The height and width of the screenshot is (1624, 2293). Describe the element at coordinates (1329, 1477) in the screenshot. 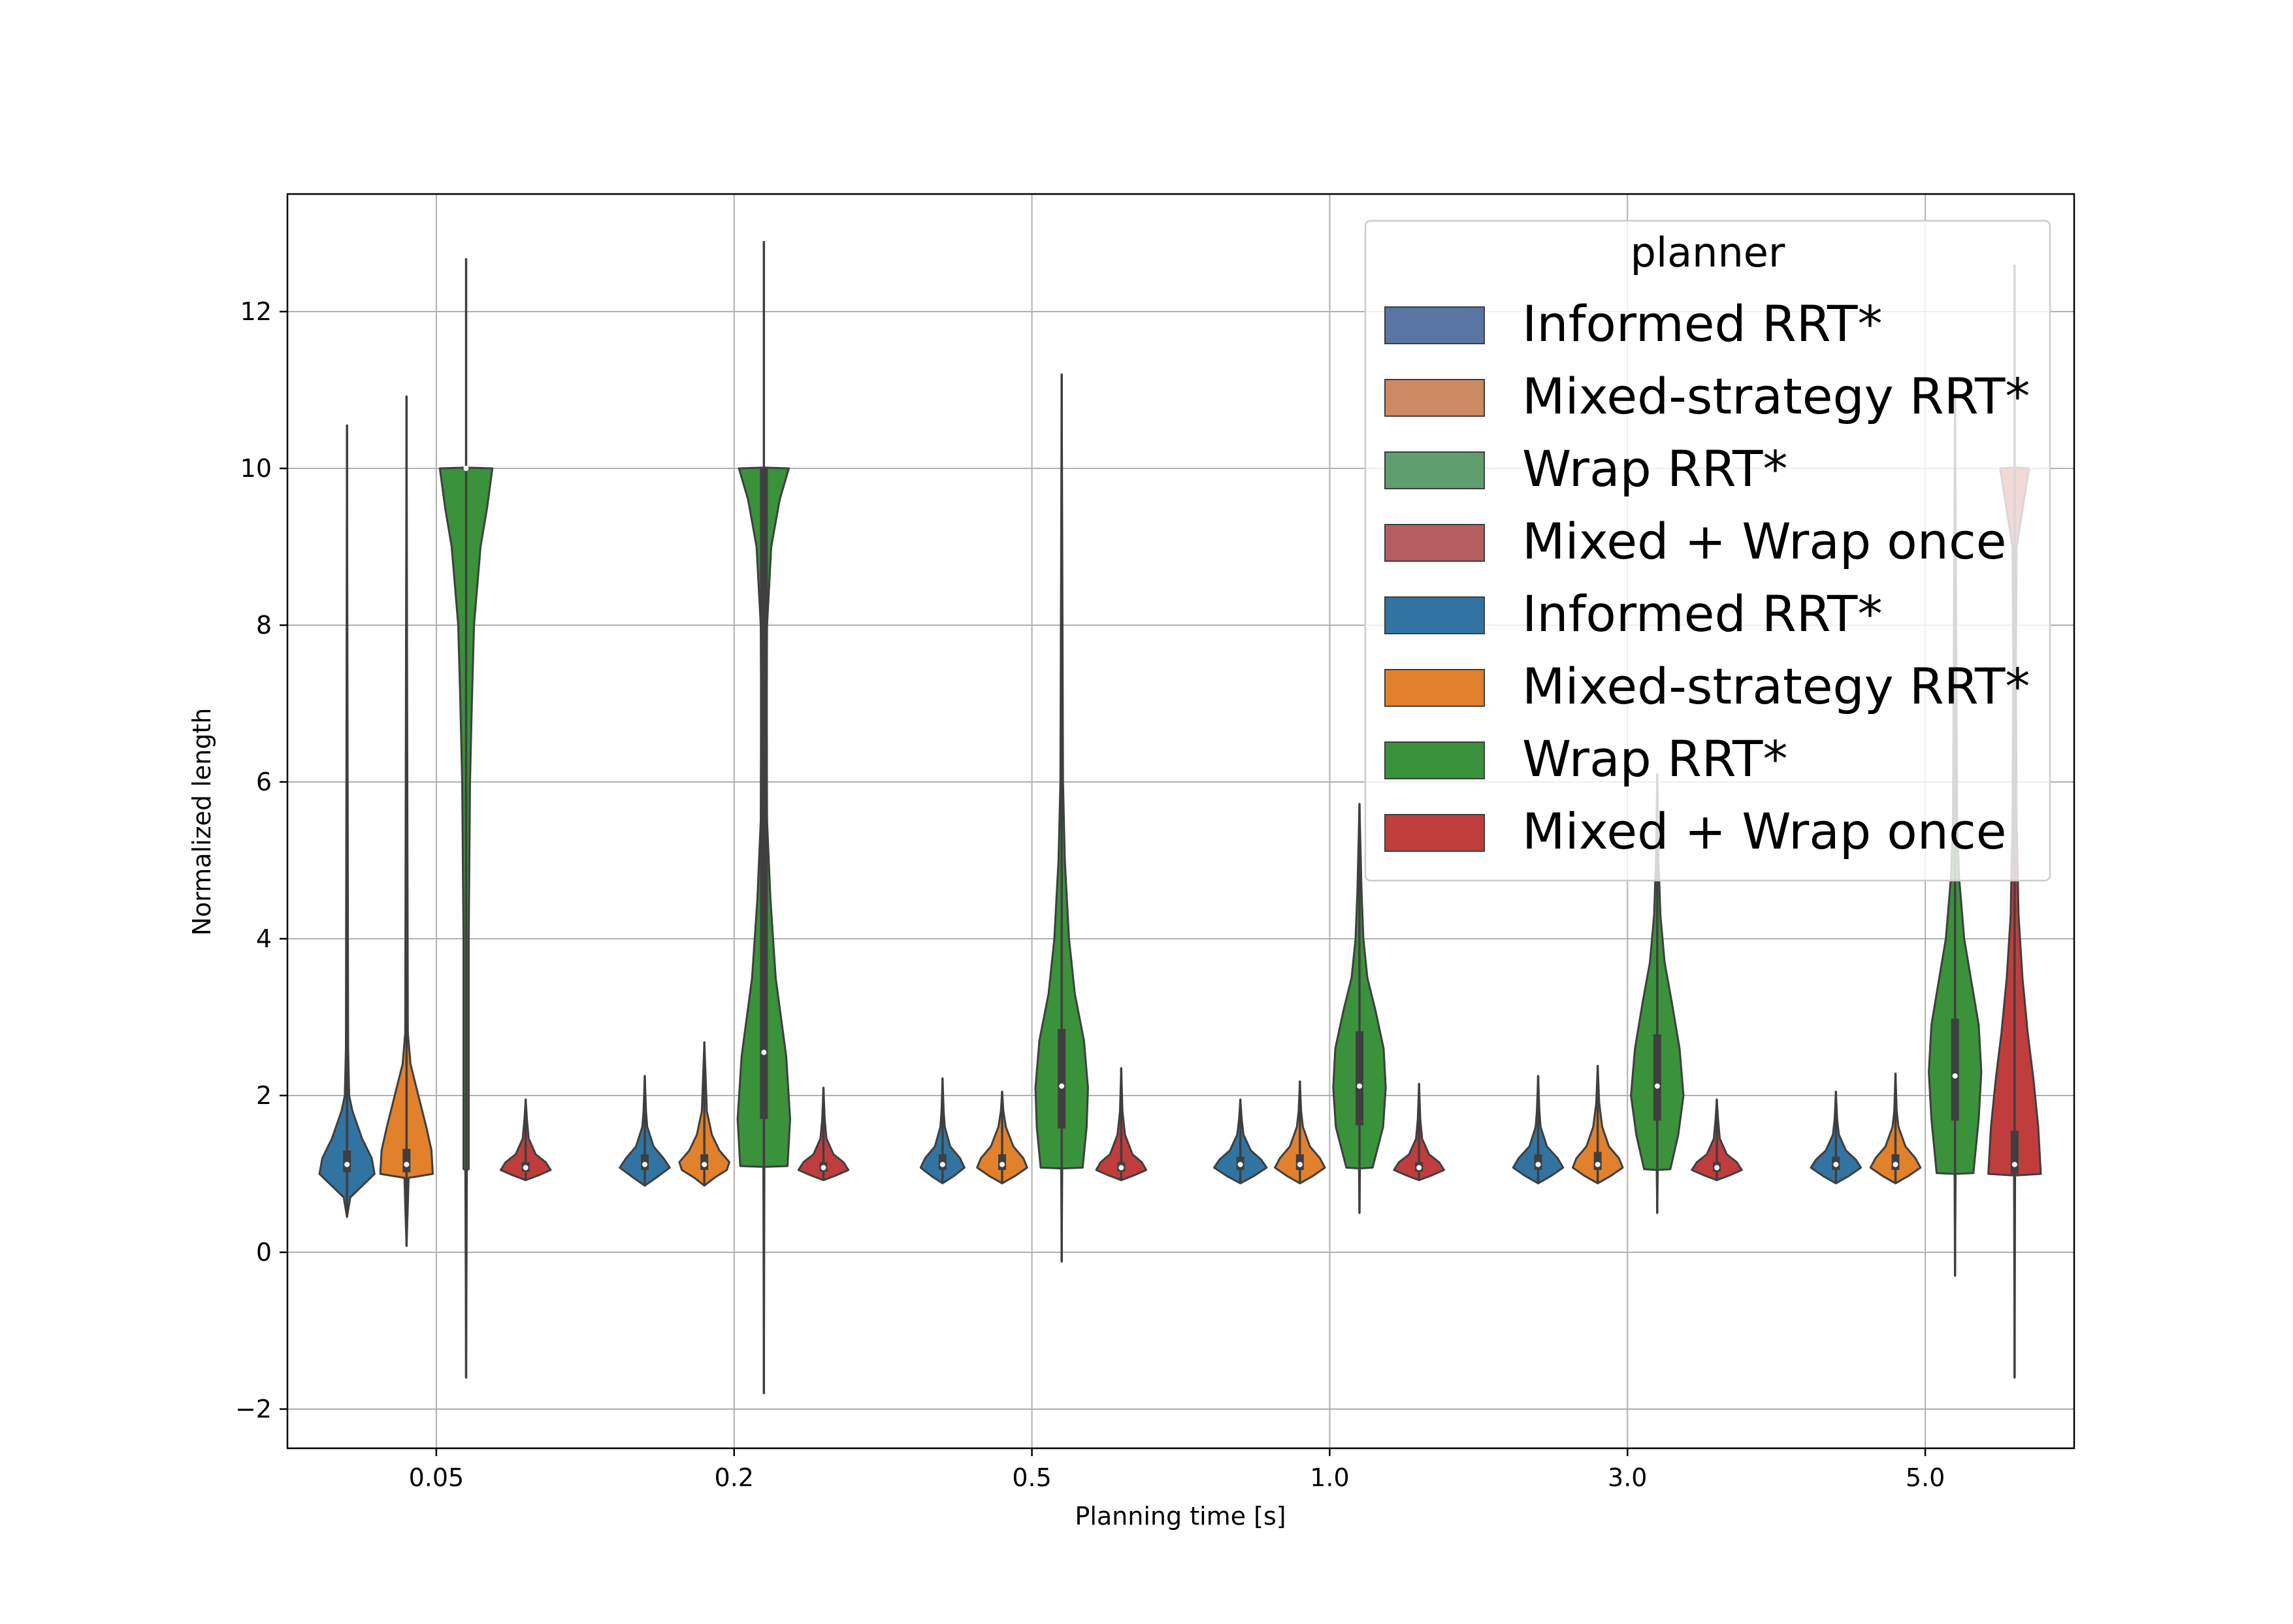

I see `x-tick-label: 1.0` at that location.